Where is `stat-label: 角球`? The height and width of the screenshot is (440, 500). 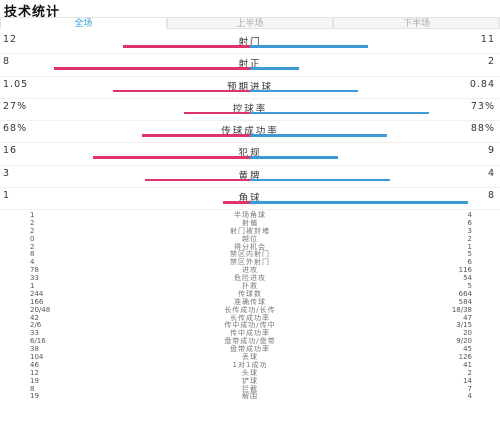 stat-label: 角球 is located at coordinates (250, 199).